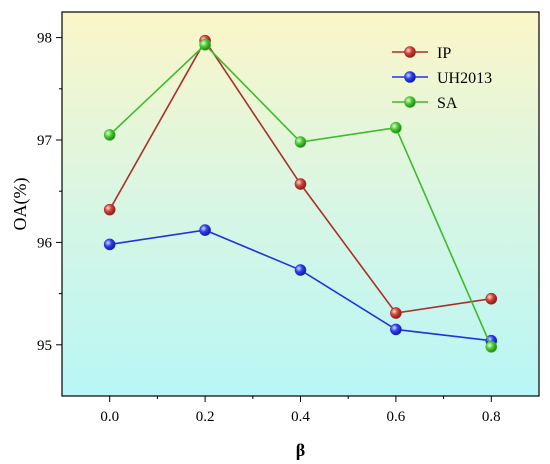 The image size is (550, 464). Describe the element at coordinates (205, 417) in the screenshot. I see `x-tick-label: 0.2` at that location.